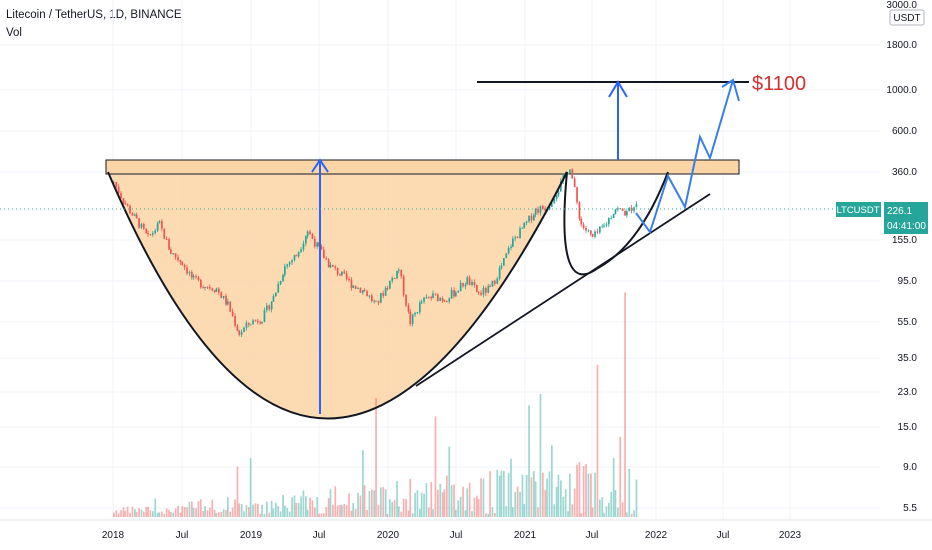 The width and height of the screenshot is (932, 550). I want to click on currency-badge, so click(907, 17).